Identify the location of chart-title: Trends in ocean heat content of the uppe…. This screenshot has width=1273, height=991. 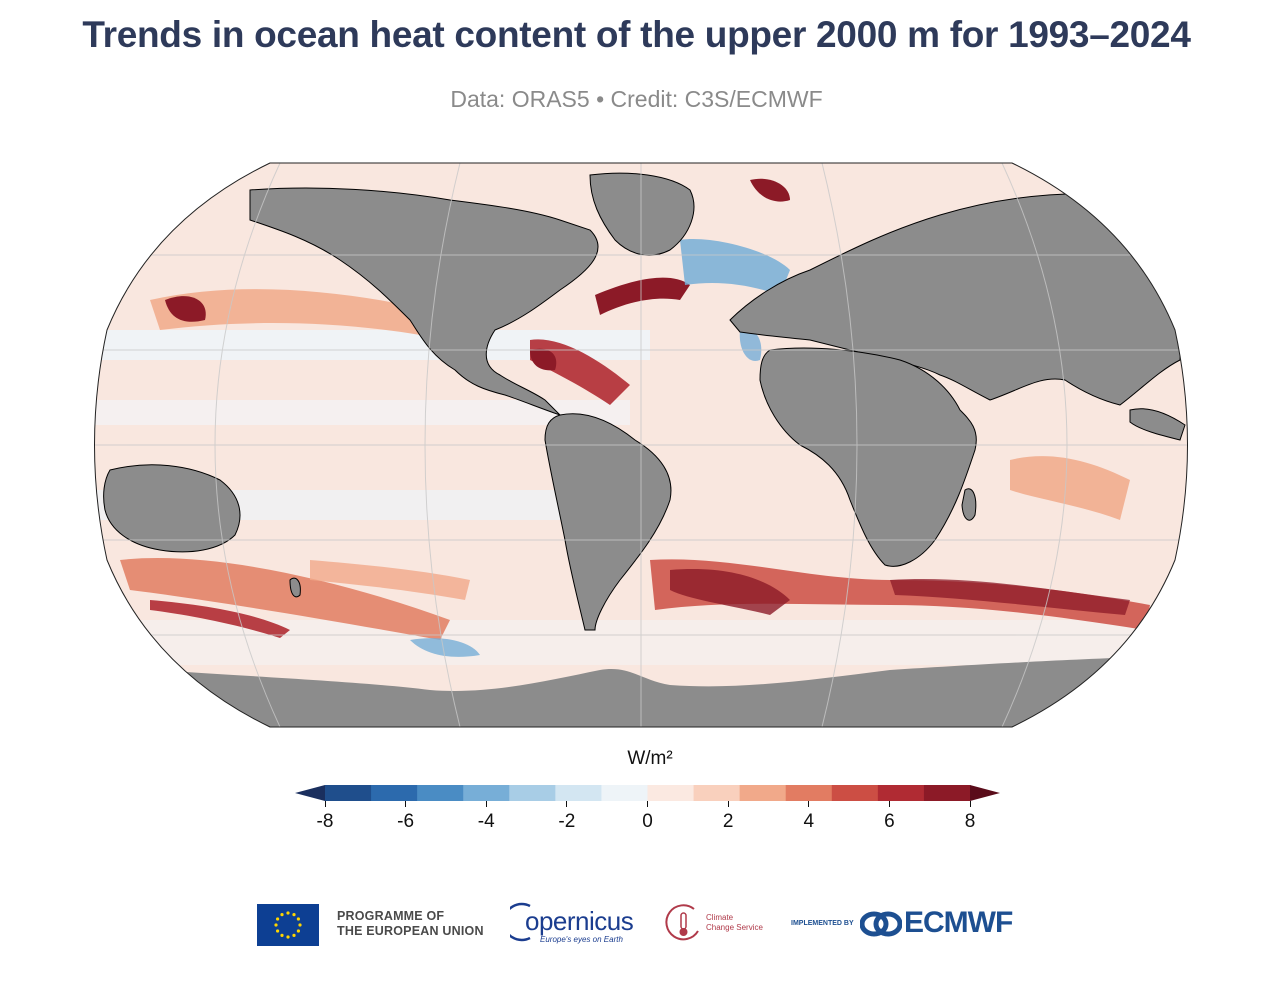
(636, 34).